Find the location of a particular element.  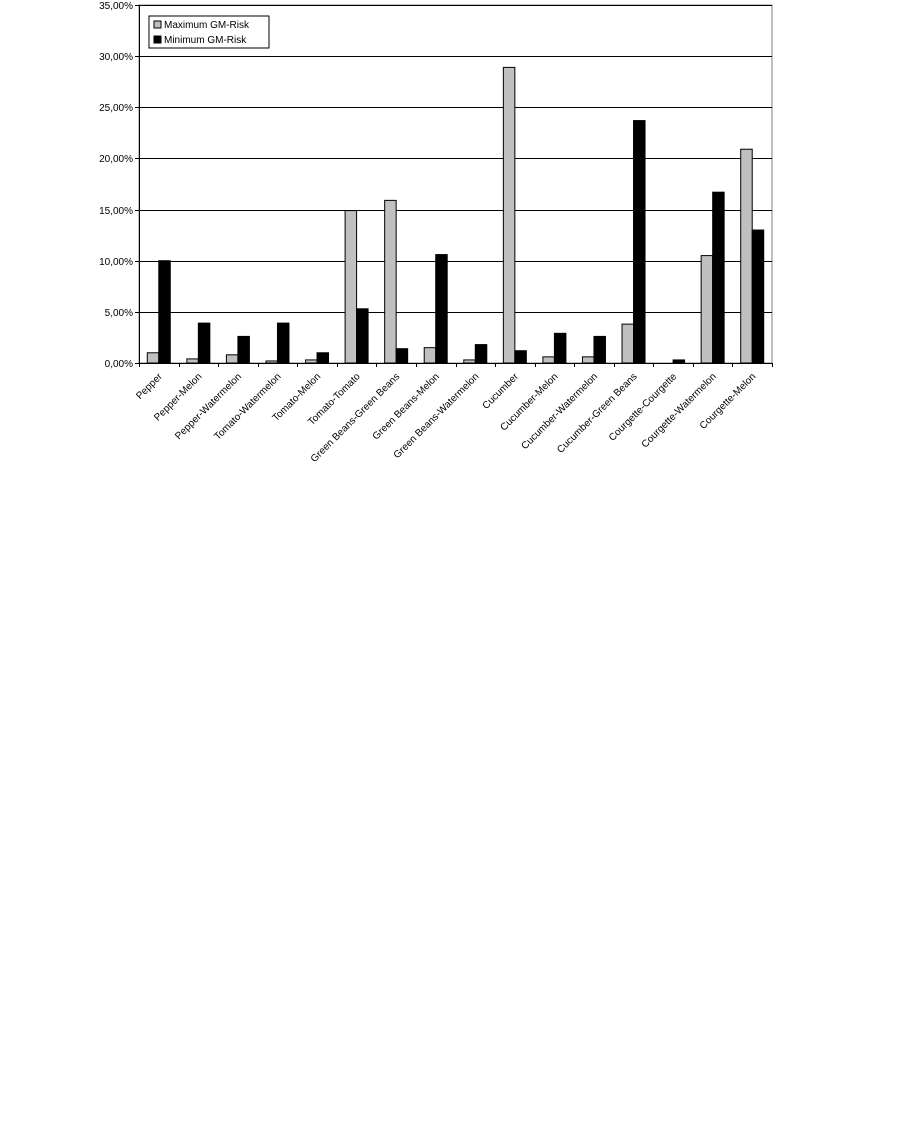

x-tick-label: Courgette-Watermelon is located at coordinates (679, 410).